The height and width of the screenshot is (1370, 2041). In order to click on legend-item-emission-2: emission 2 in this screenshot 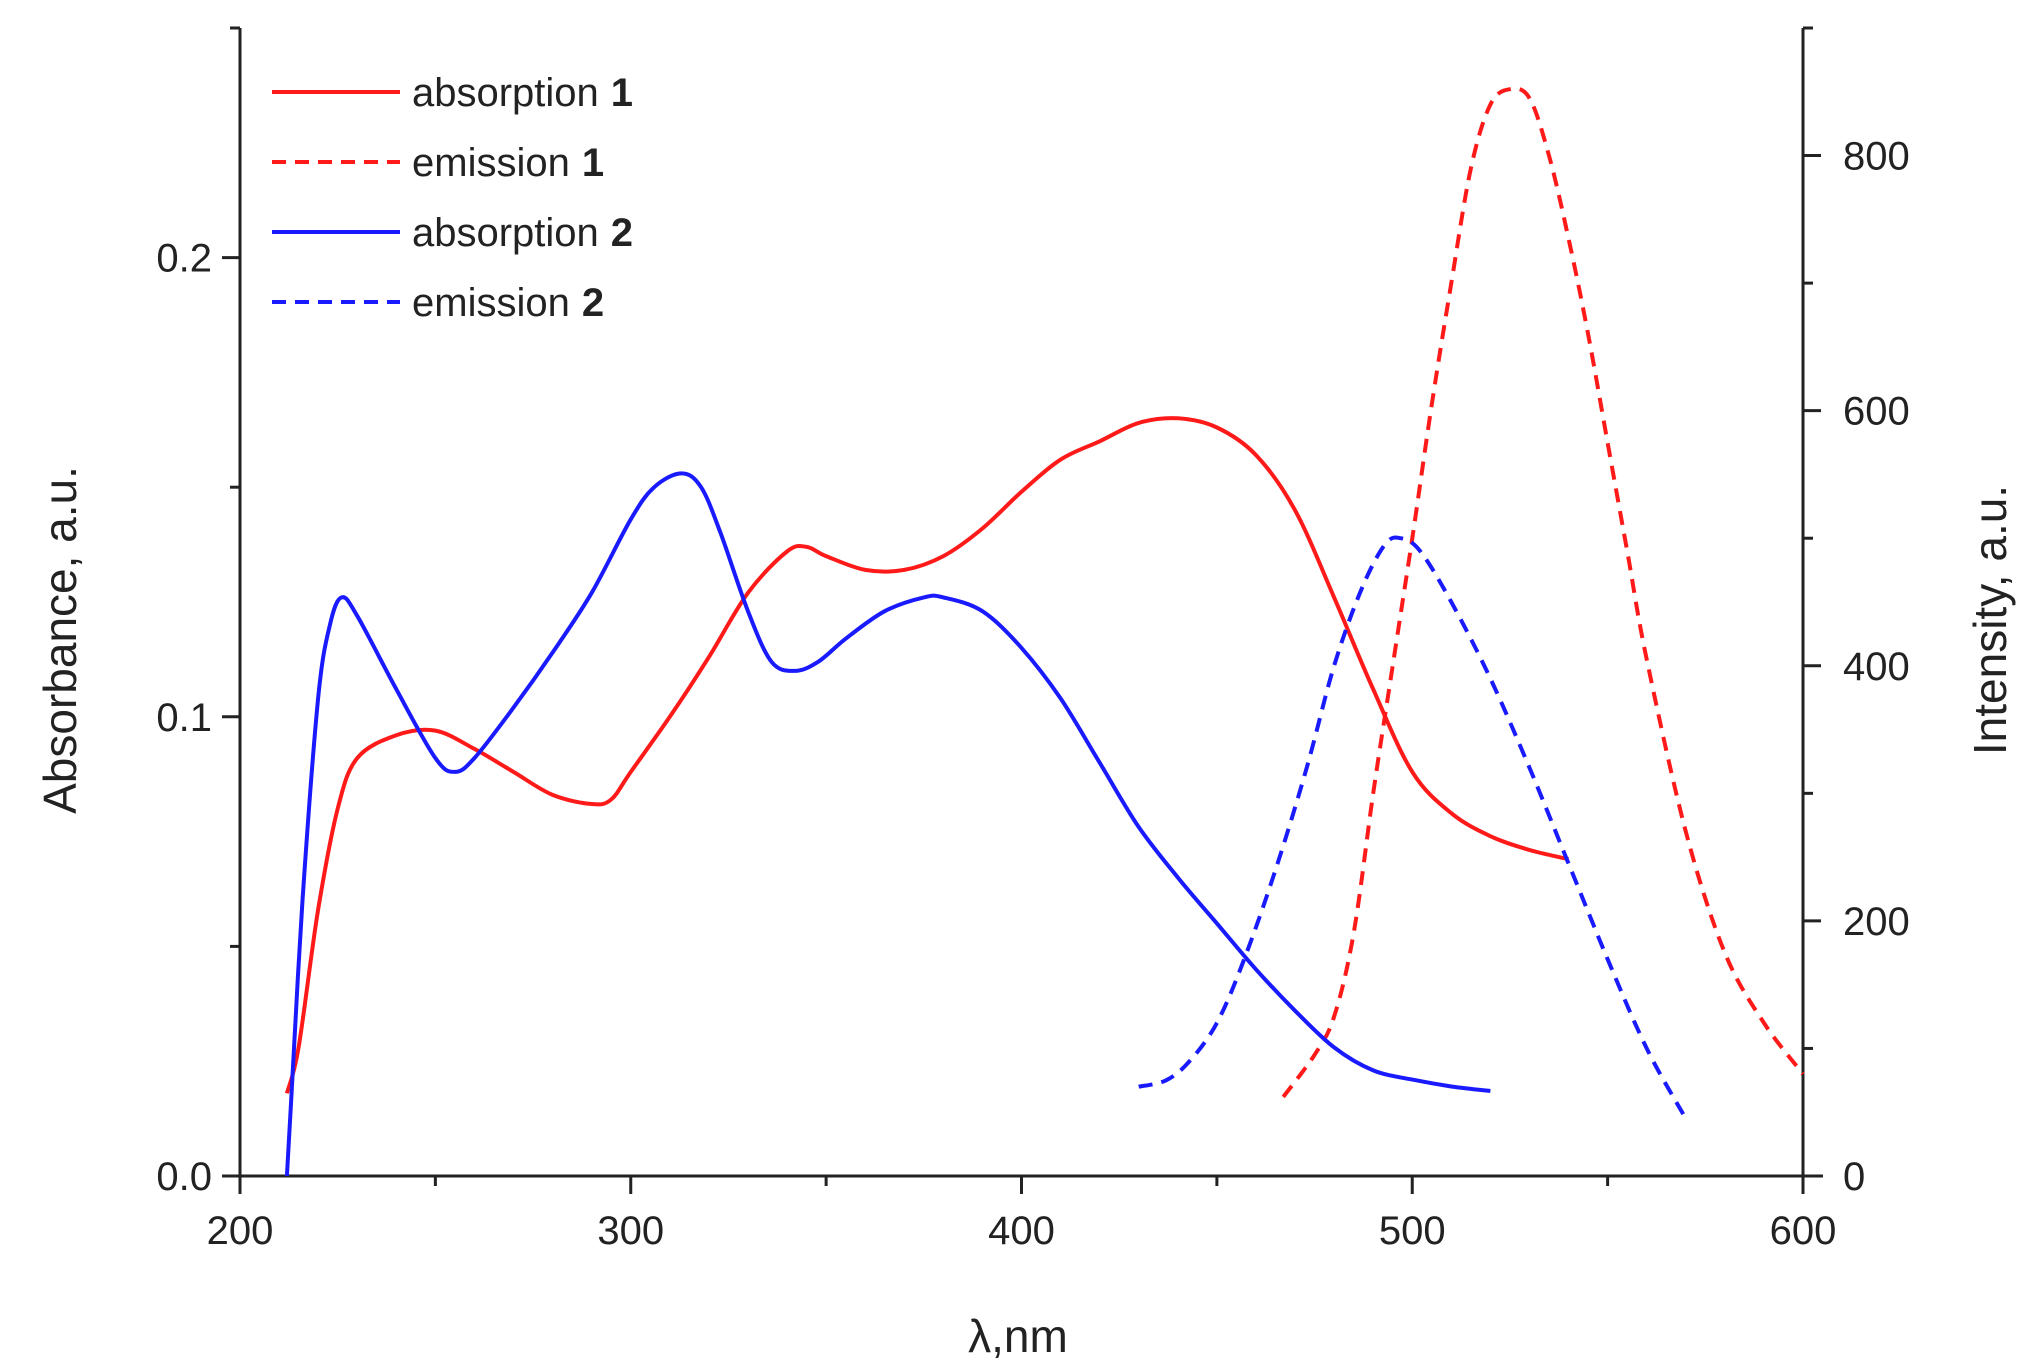, I will do `click(438, 303)`.